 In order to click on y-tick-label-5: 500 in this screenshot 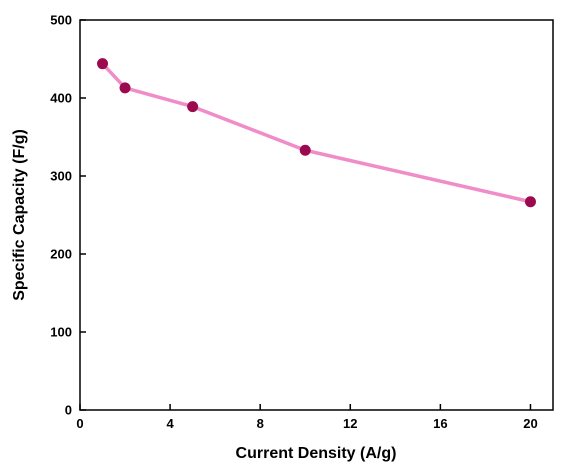, I will do `click(61, 20)`.